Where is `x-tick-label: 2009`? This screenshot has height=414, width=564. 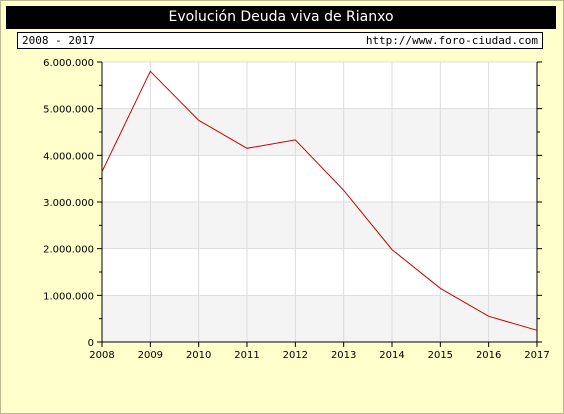 x-tick-label: 2009 is located at coordinates (150, 355).